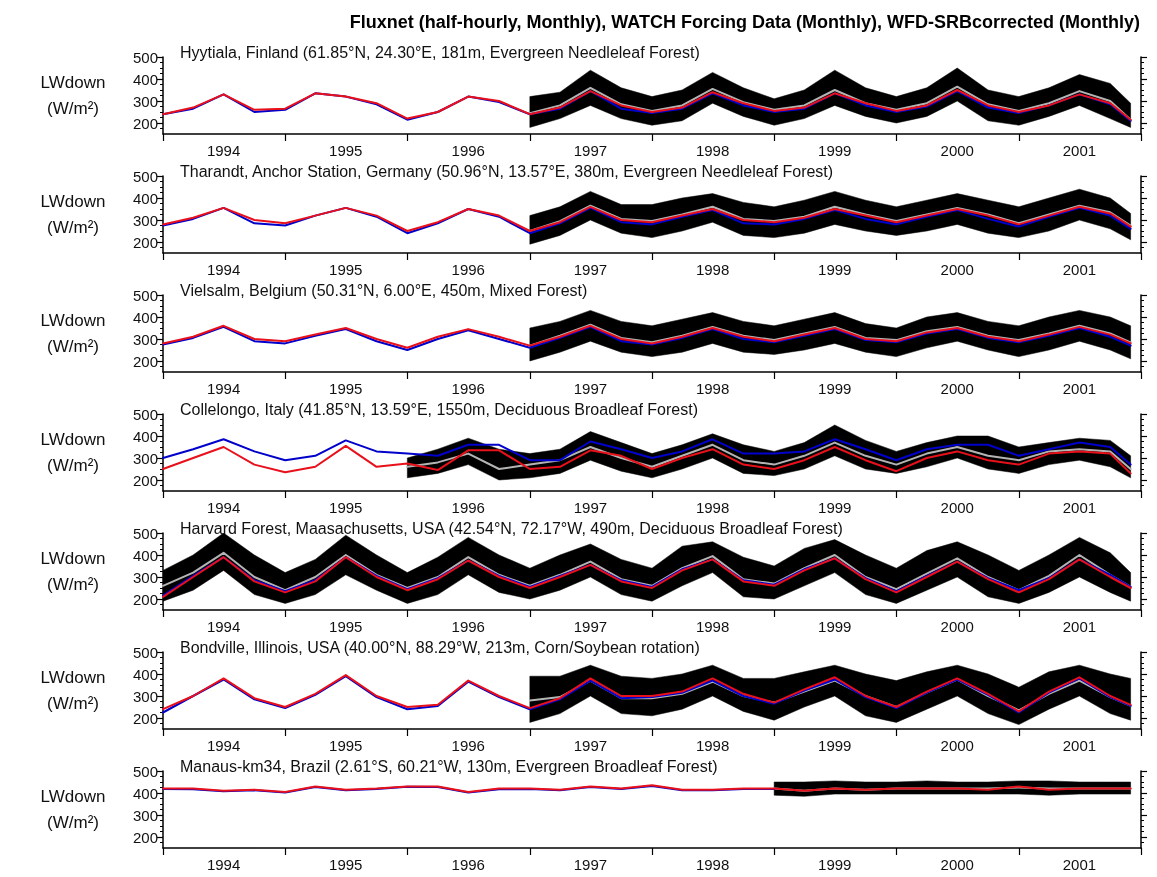  Describe the element at coordinates (440, 52) in the screenshot. I see `chart-subtitle: Hyytiala, Finland (61.85°N, 24.30°E, 181m, Evergreen Needleleaf Forest)` at that location.